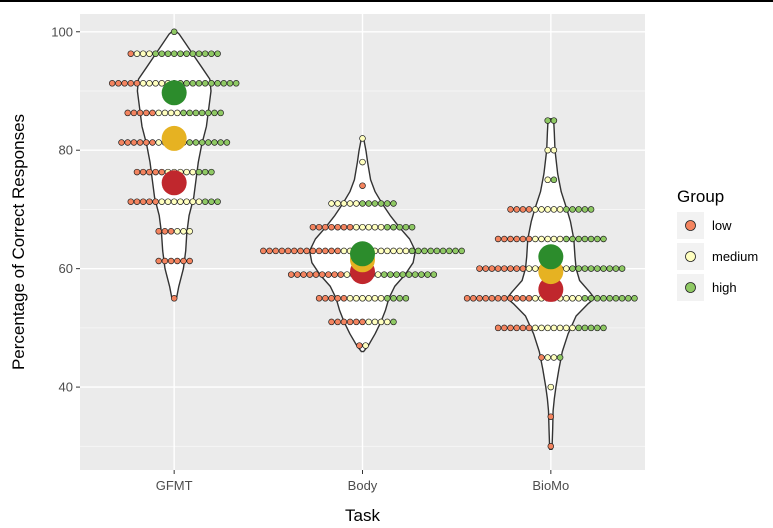  Describe the element at coordinates (690, 225) in the screenshot. I see `legend-swatch-low` at that location.